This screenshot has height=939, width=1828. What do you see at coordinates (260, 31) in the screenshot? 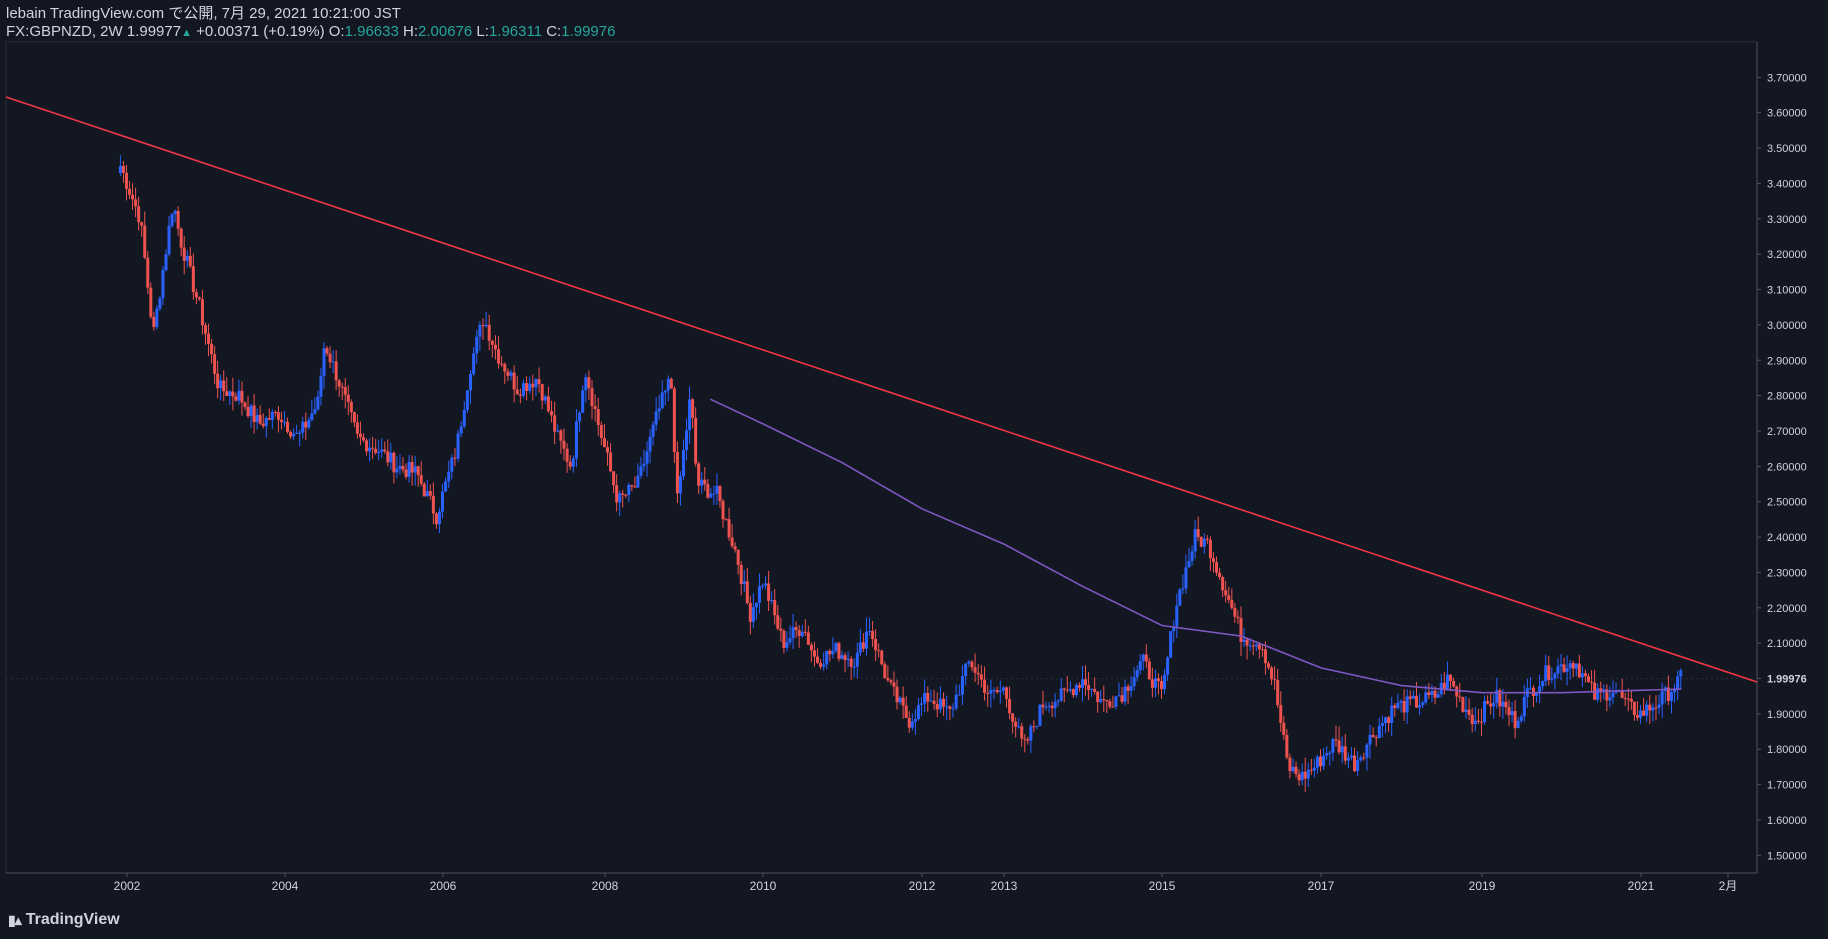
I see `change-value: +0.00371 (+0.19%)` at bounding box center [260, 31].